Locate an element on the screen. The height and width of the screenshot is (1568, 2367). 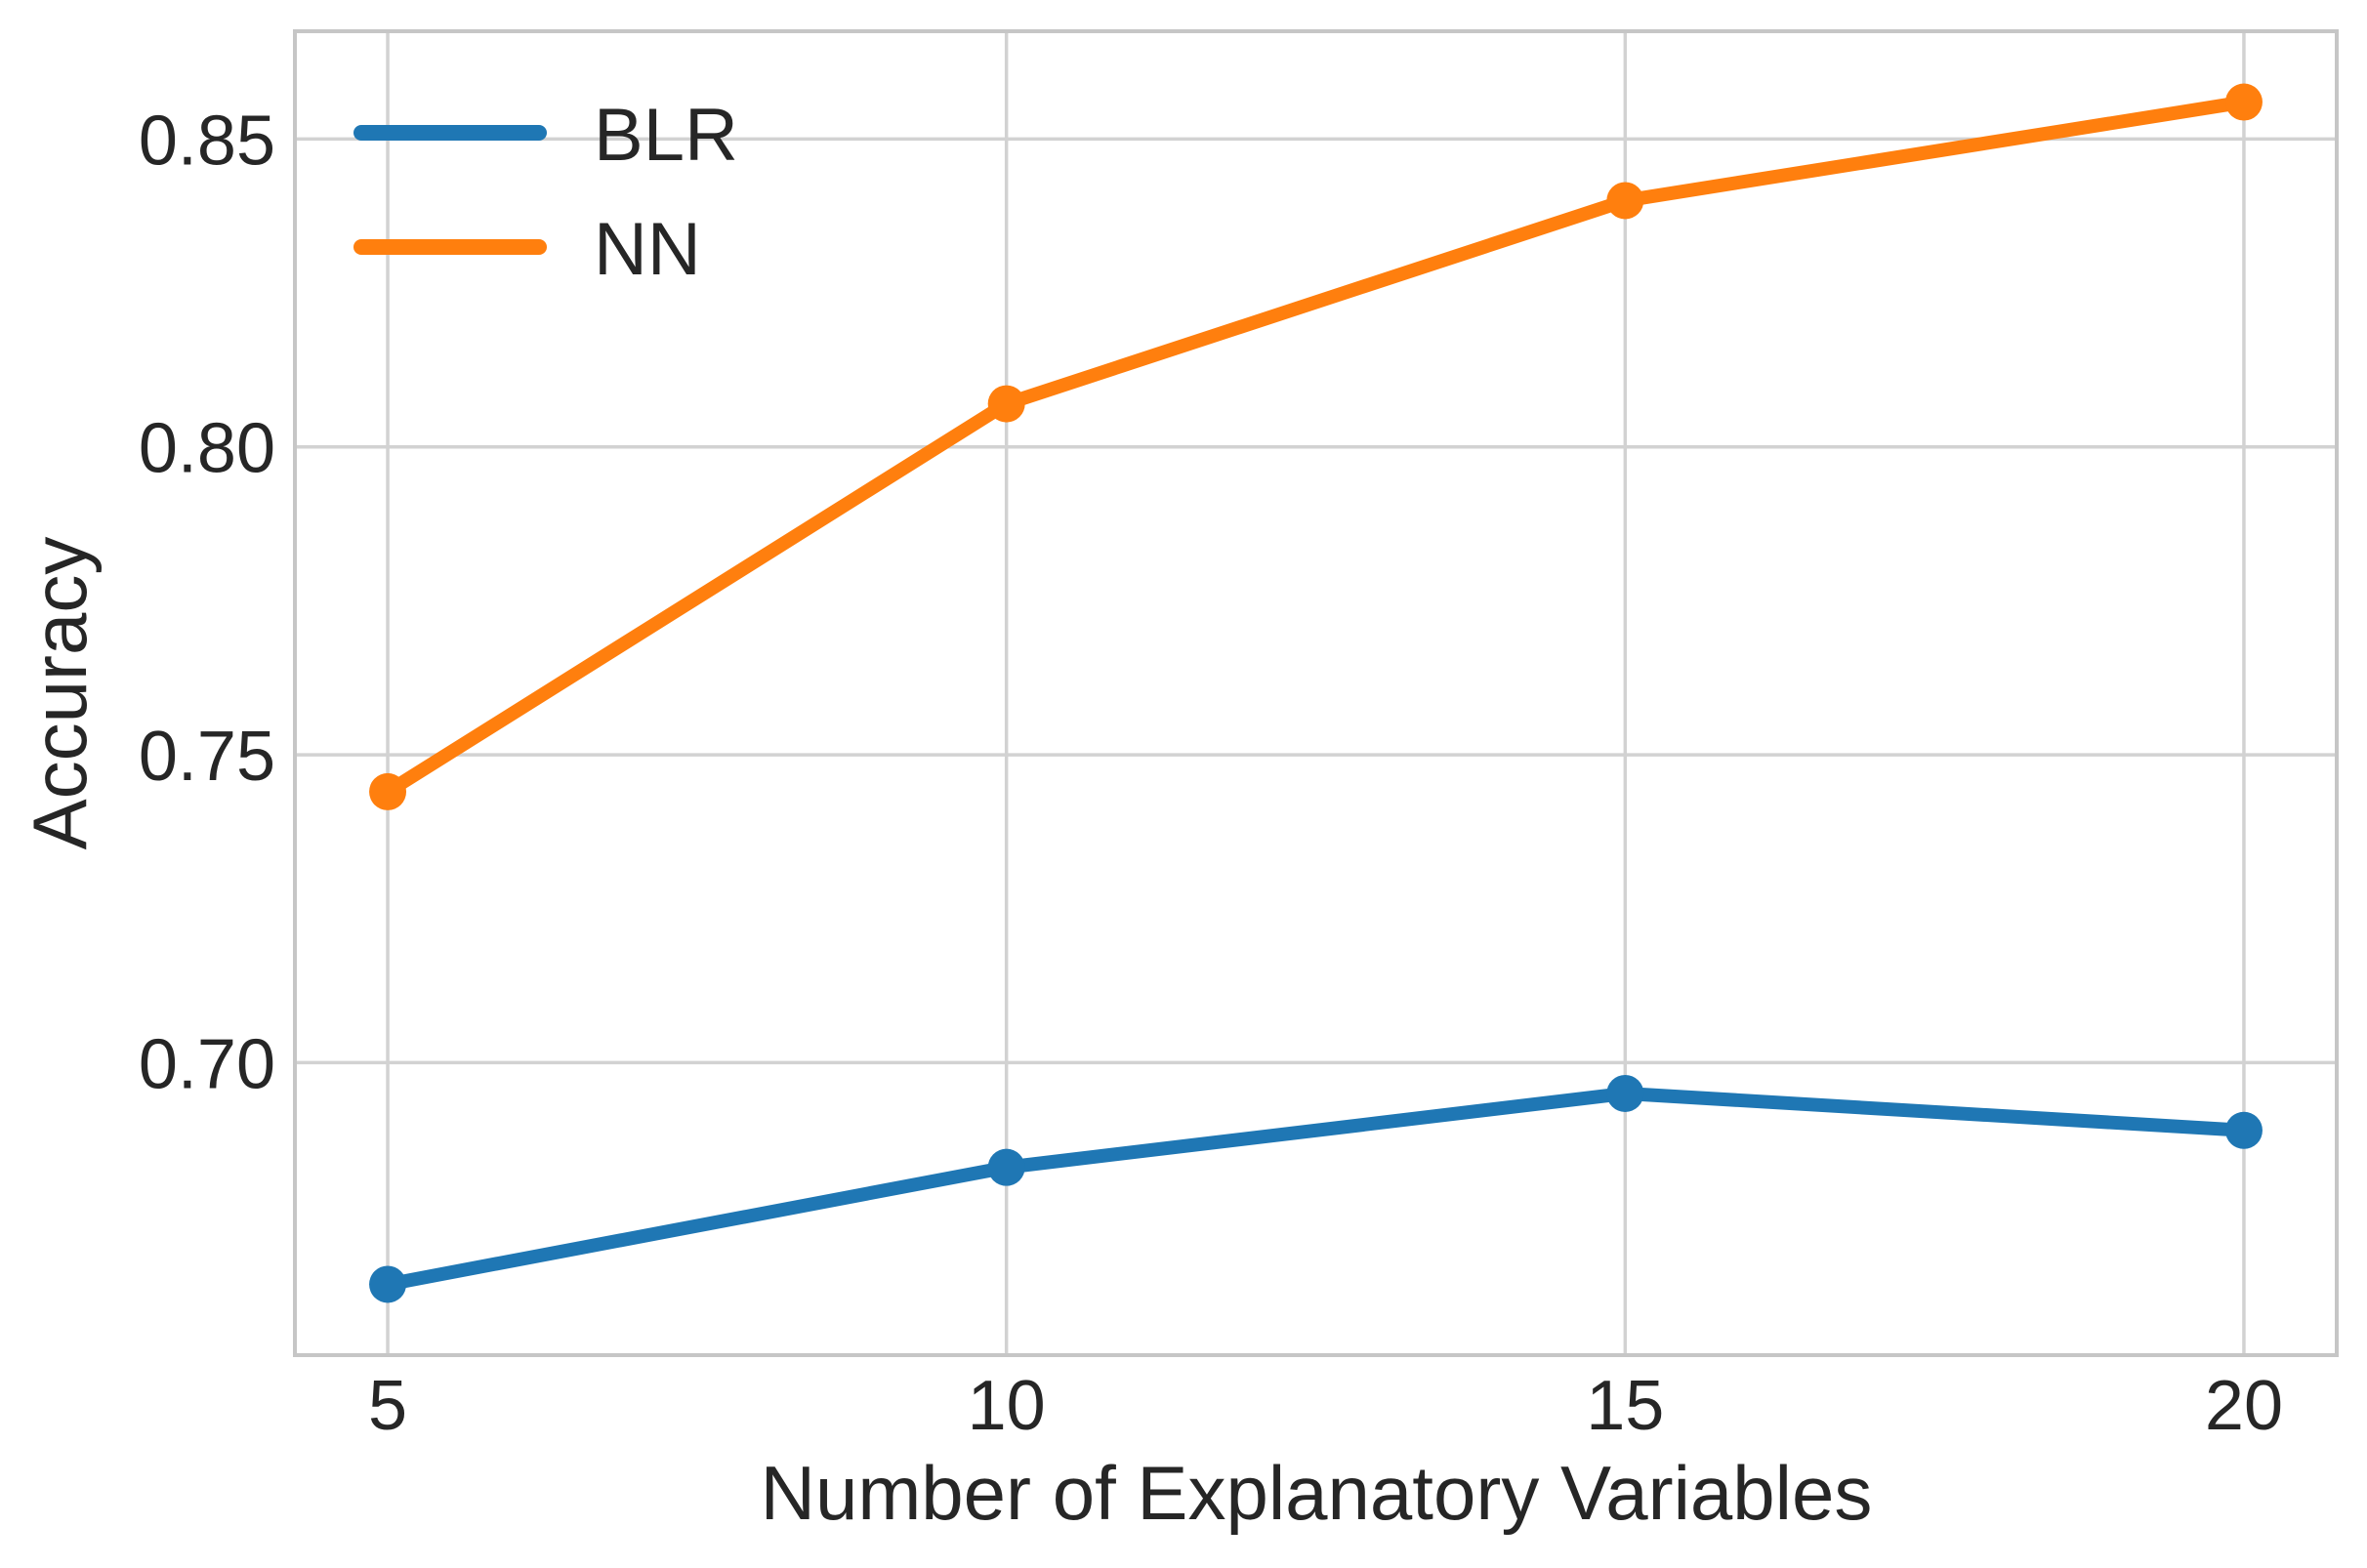
y-tick-label: 0.75 is located at coordinates (207, 757).